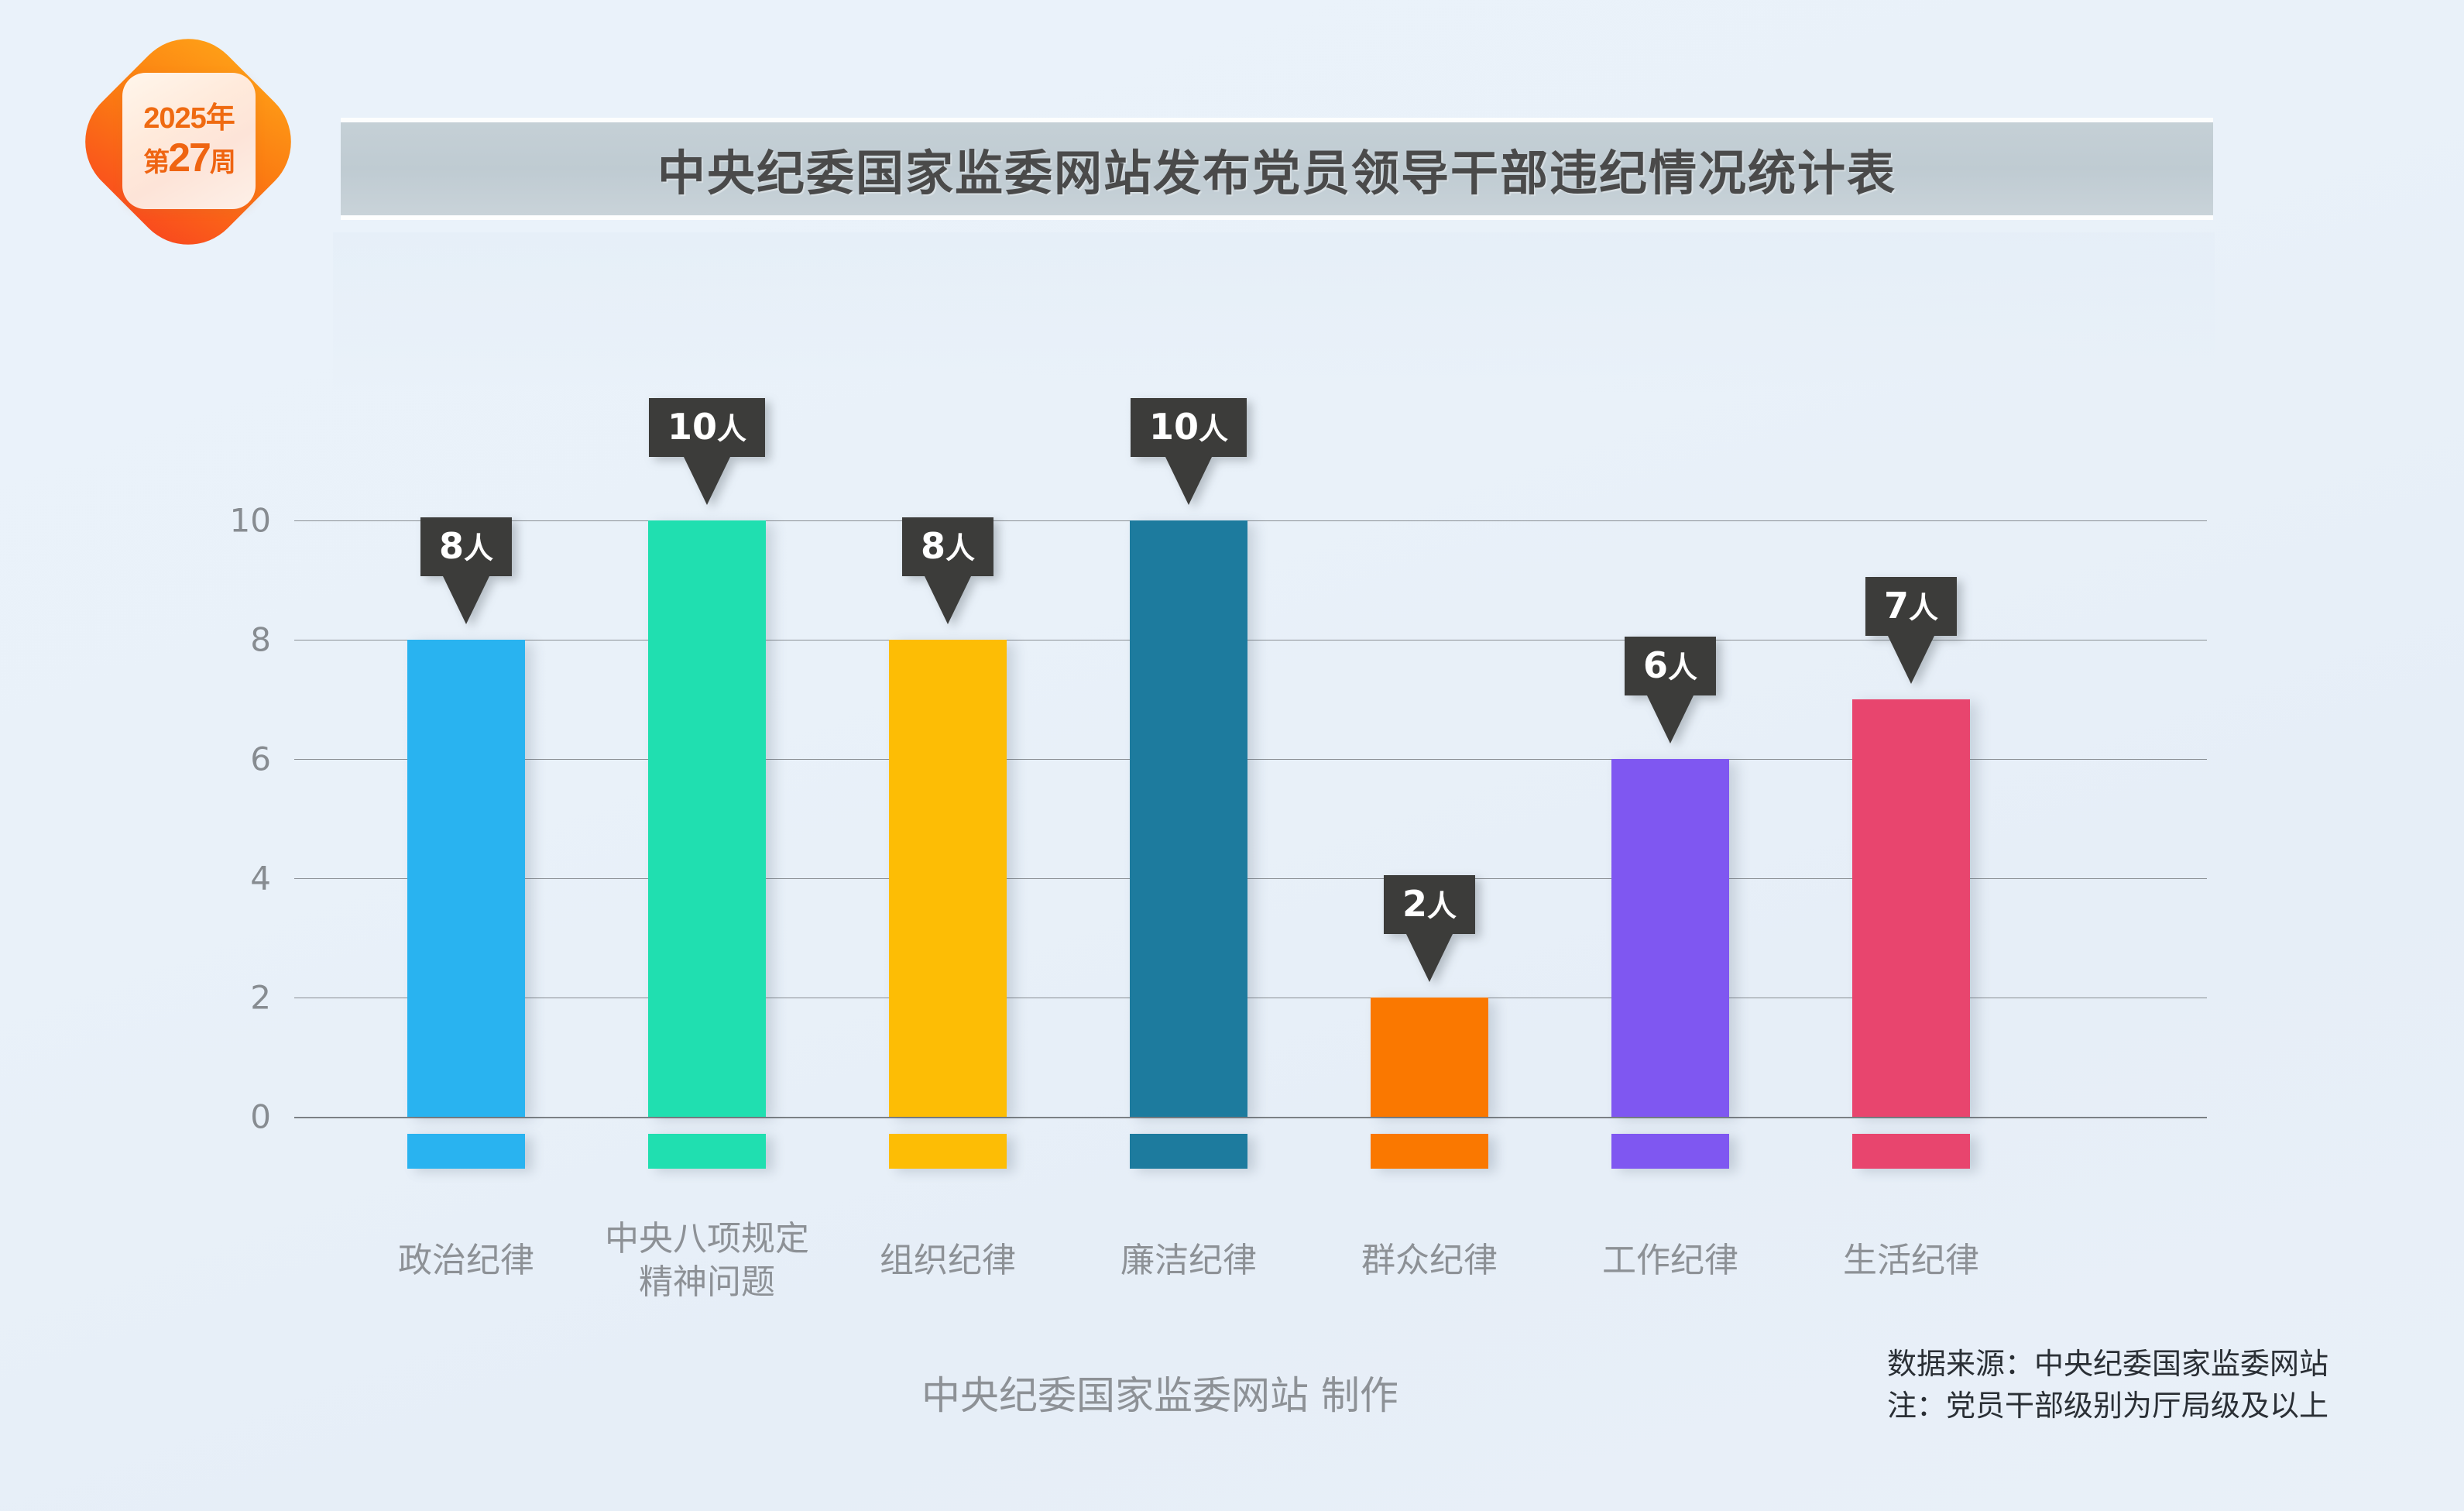 Image resolution: width=2464 pixels, height=1511 pixels. I want to click on title-banner: 中央纪委国家监委网站发布党员领导干部违纪情况统计表, so click(1277, 169).